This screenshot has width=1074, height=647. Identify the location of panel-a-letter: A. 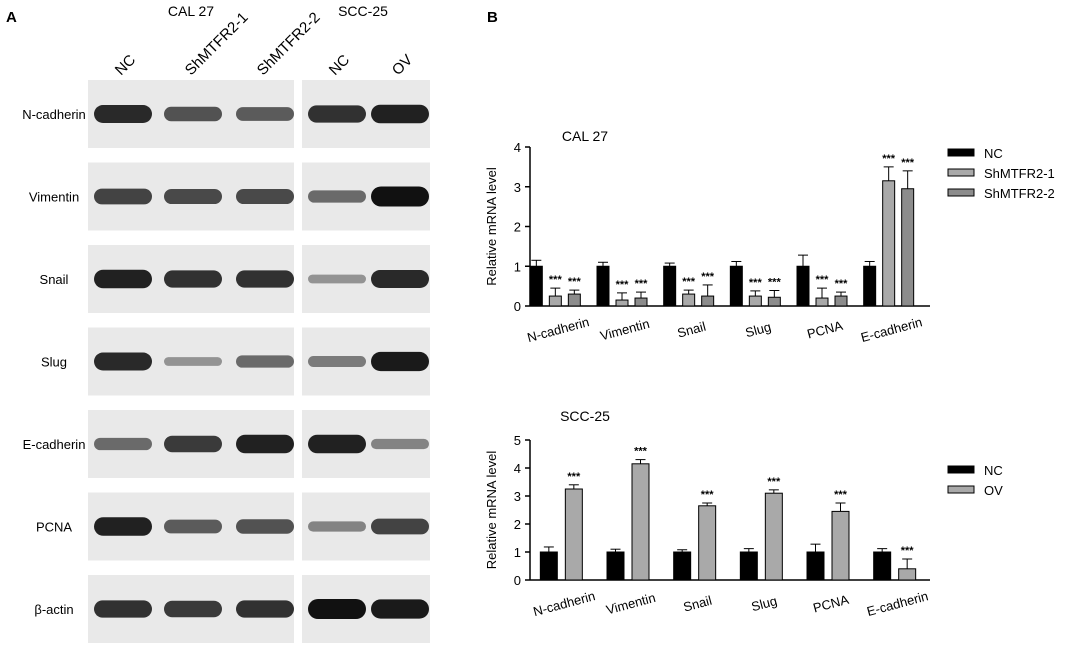
(11, 17).